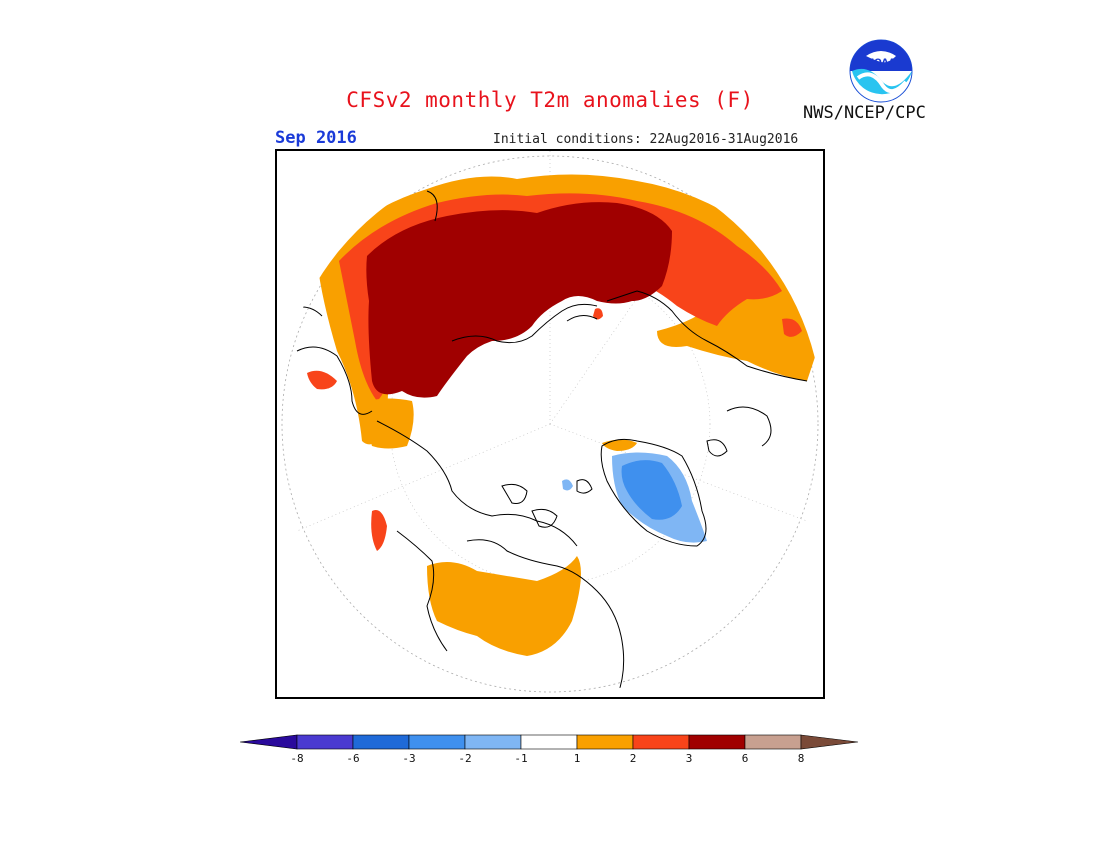 The width and height of the screenshot is (1100, 850). I want to click on colorbar-tick-label: -1, so click(521, 758).